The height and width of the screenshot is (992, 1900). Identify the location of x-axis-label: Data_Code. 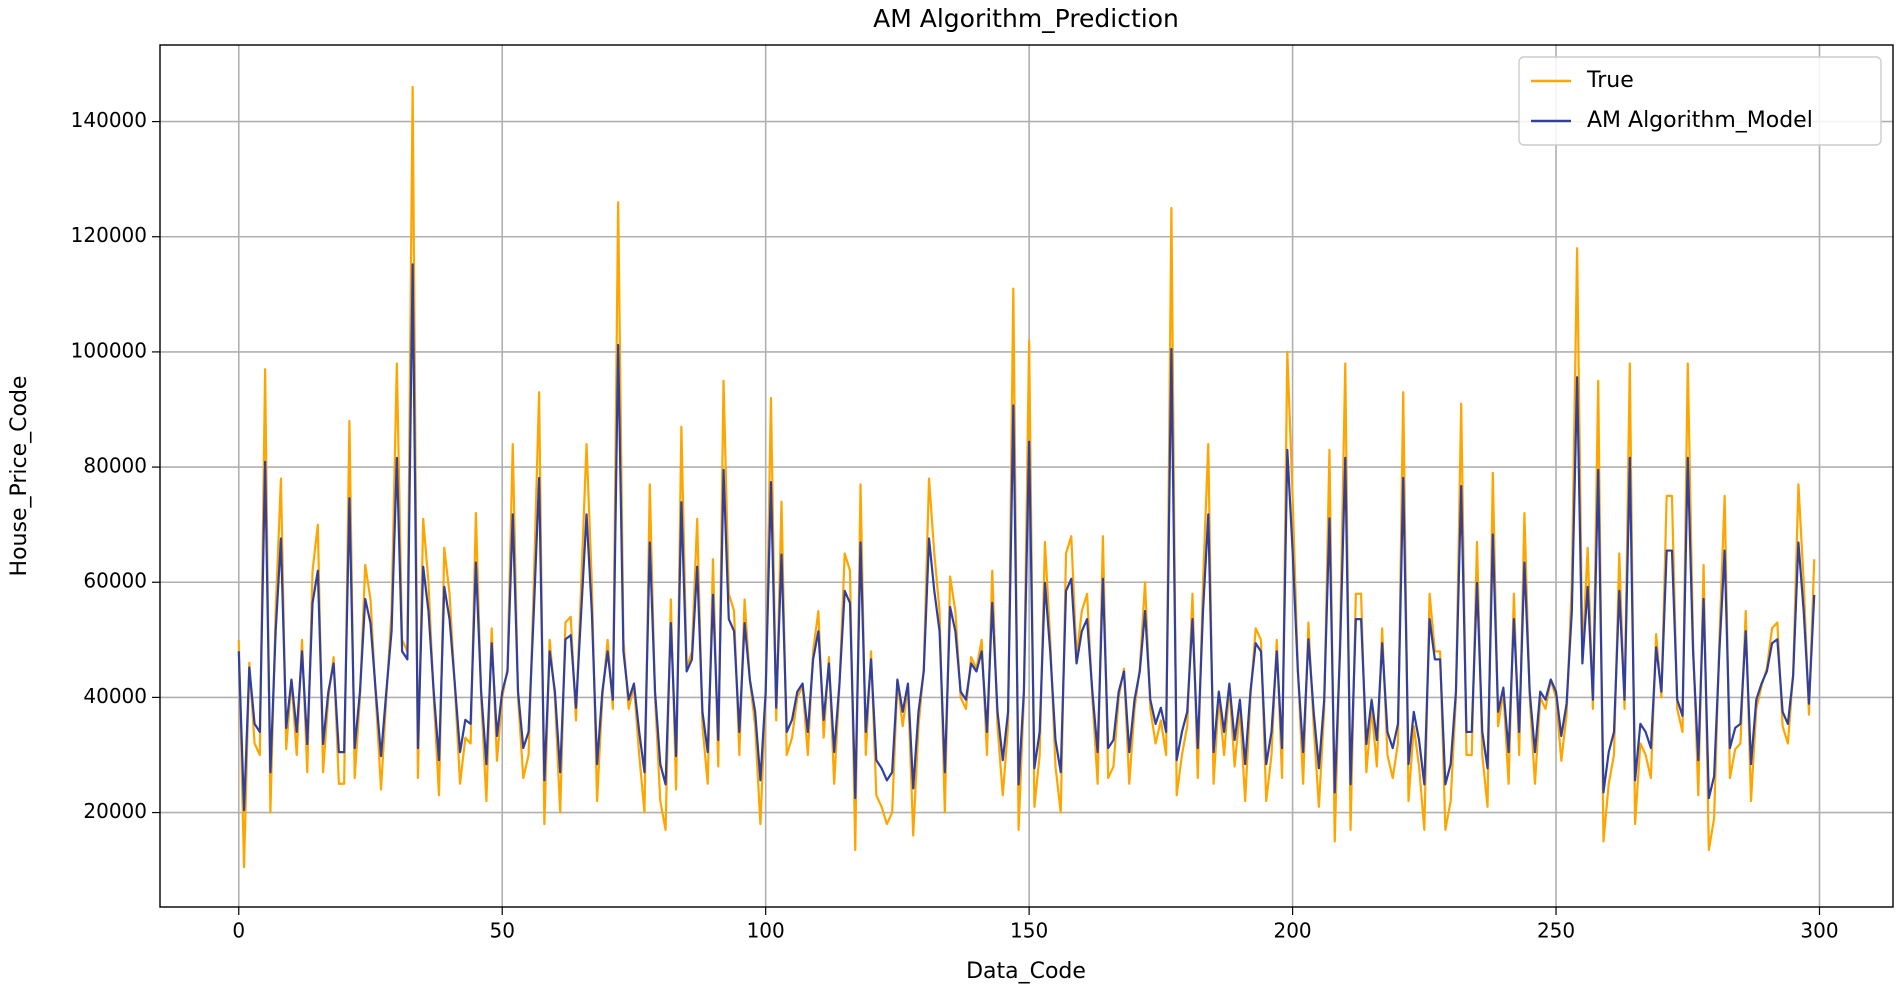
(1026, 971).